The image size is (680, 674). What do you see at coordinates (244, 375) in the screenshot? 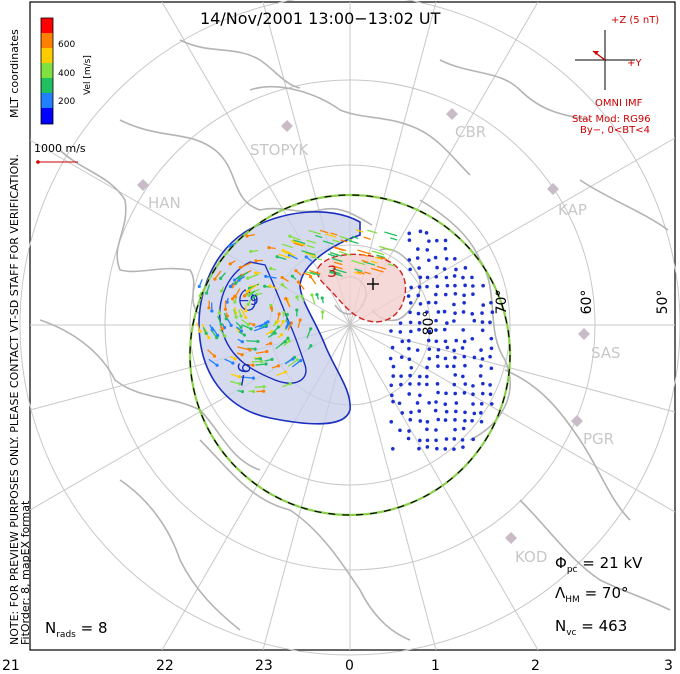
I see `contour-label-neg6: −6` at bounding box center [244, 375].